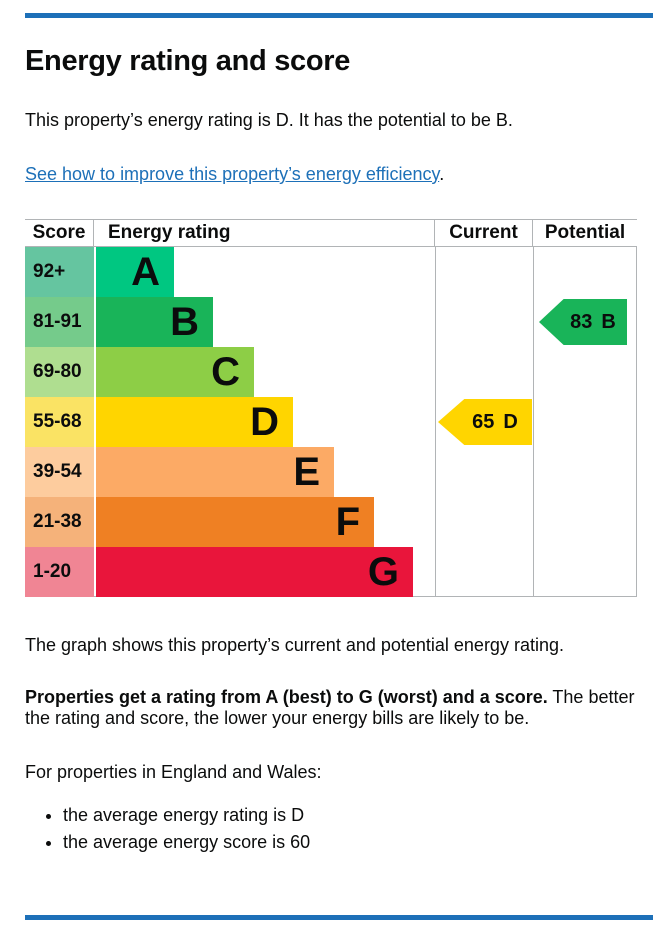 Image resolution: width=667 pixels, height=942 pixels. I want to click on rating-band-bar-f: F, so click(235, 522).